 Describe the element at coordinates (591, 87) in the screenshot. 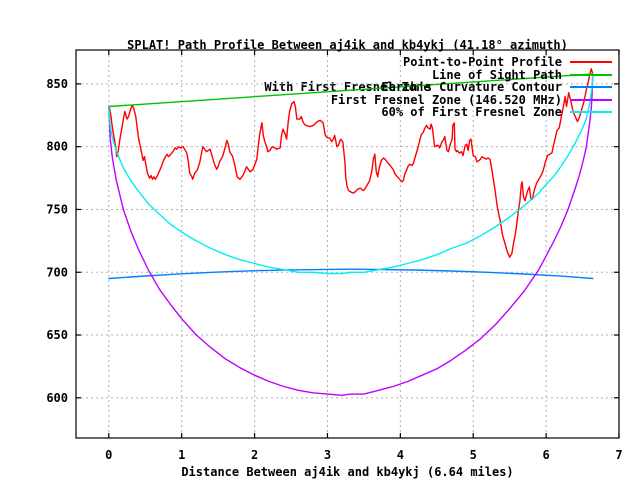

I see `legend-line-earth-curvature` at that location.